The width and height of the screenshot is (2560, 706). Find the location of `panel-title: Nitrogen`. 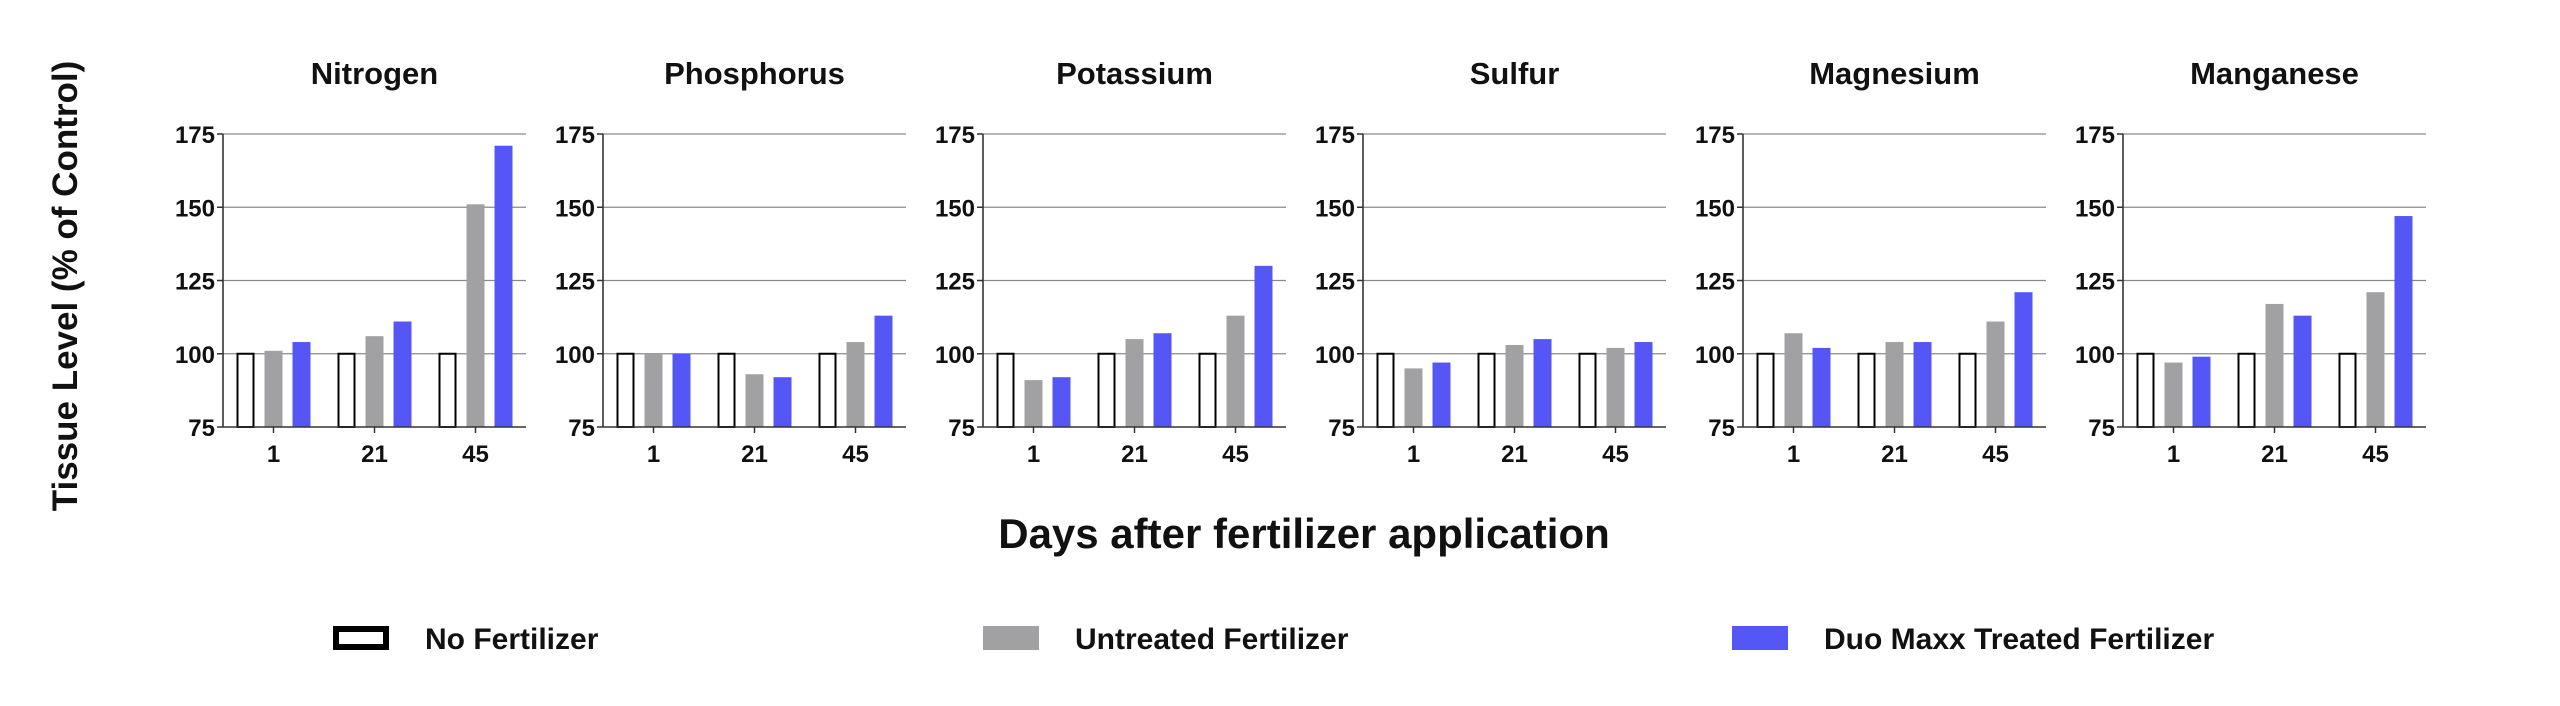

panel-title: Nitrogen is located at coordinates (374, 73).